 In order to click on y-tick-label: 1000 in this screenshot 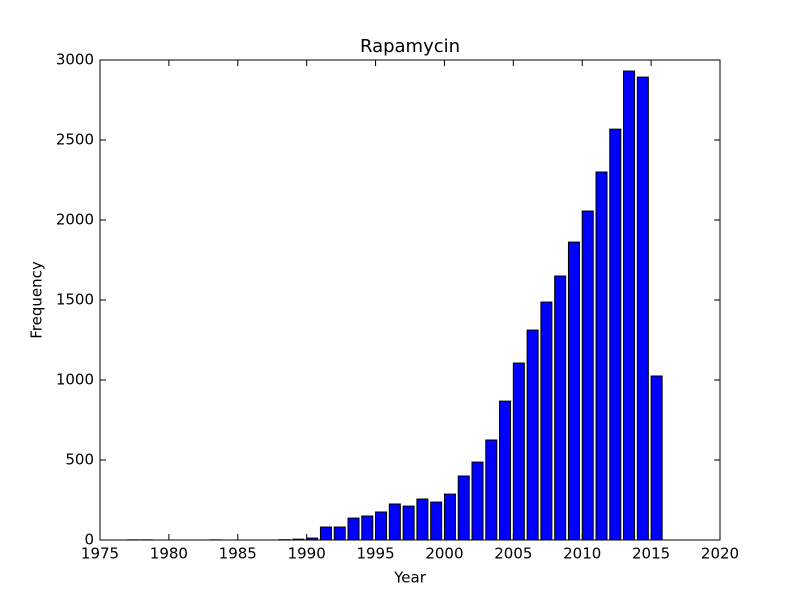, I will do `click(75, 380)`.